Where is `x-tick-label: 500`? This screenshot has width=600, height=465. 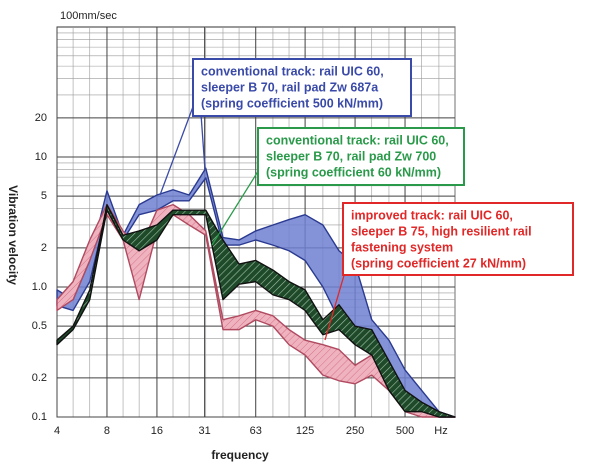 x-tick-label: 500 is located at coordinates (405, 431).